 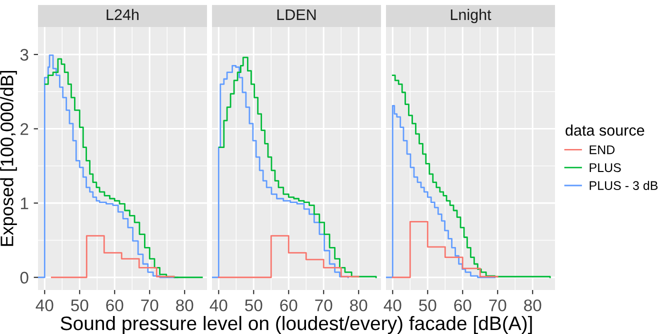 What do you see at coordinates (296, 14) in the screenshot?
I see `chart-title: LDEN` at bounding box center [296, 14].